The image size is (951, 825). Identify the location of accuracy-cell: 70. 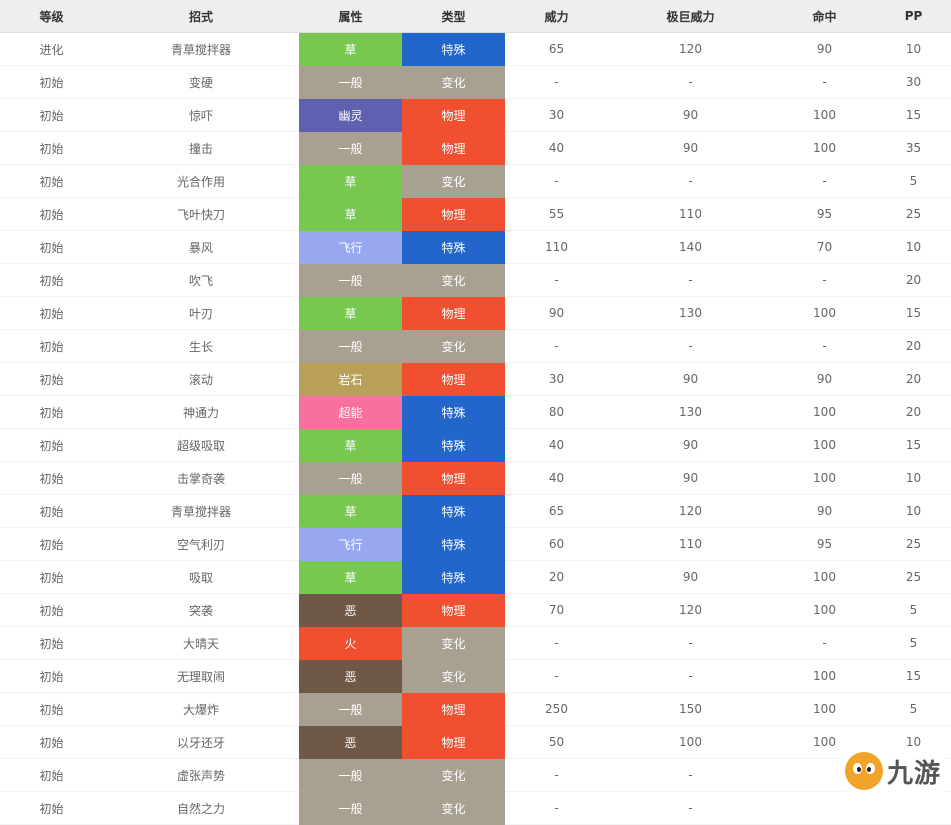
(824, 247).